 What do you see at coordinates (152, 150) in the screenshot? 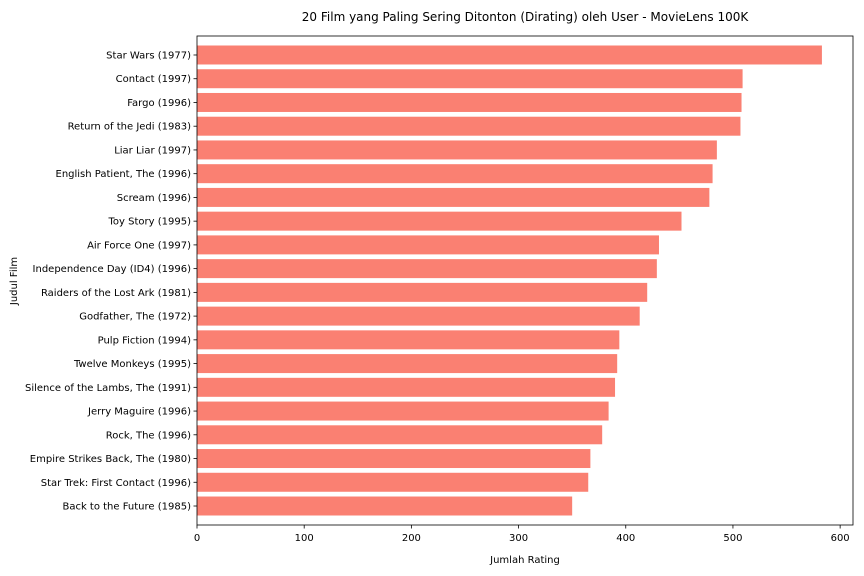
I see `y-tick-label: Liar Liar (1997)` at bounding box center [152, 150].